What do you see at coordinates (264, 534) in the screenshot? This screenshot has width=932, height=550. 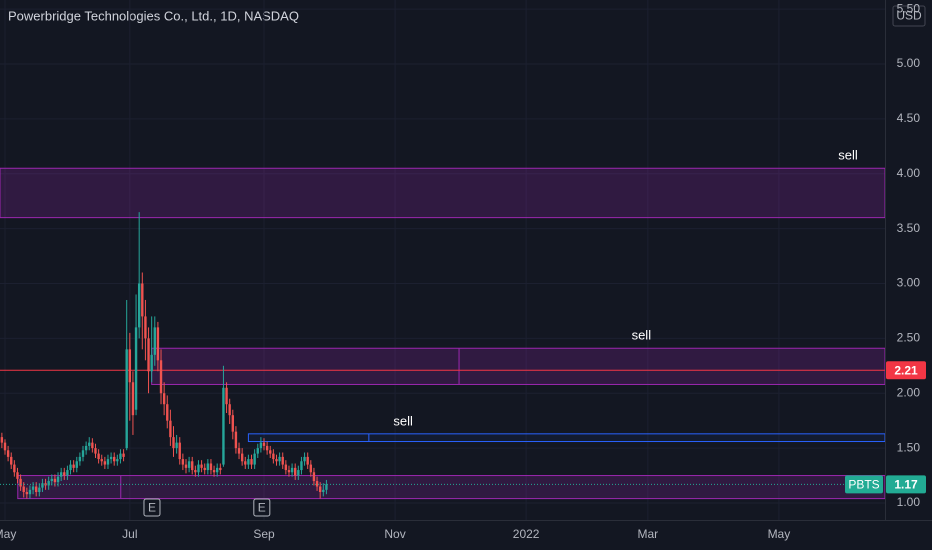 I see `x-tick-label: Sep` at bounding box center [264, 534].